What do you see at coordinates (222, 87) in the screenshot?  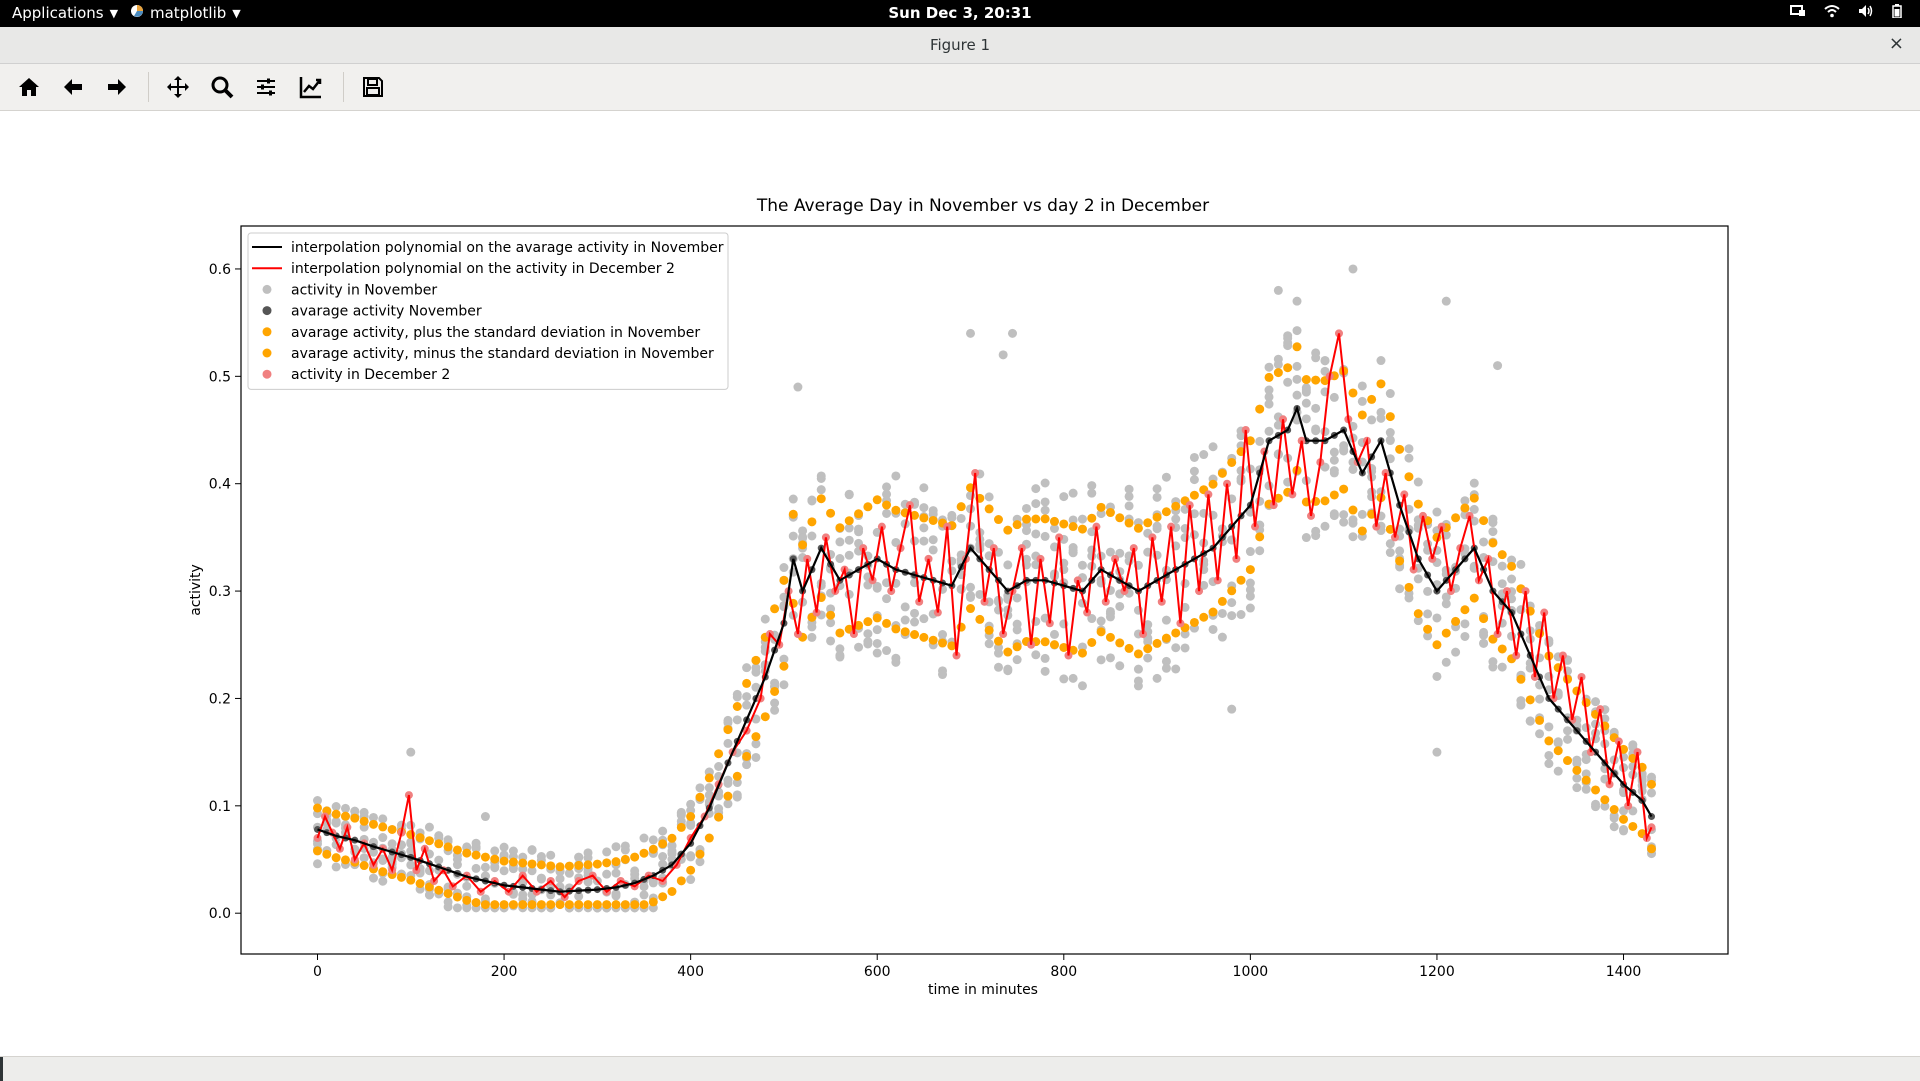 I see `zoom-button` at bounding box center [222, 87].